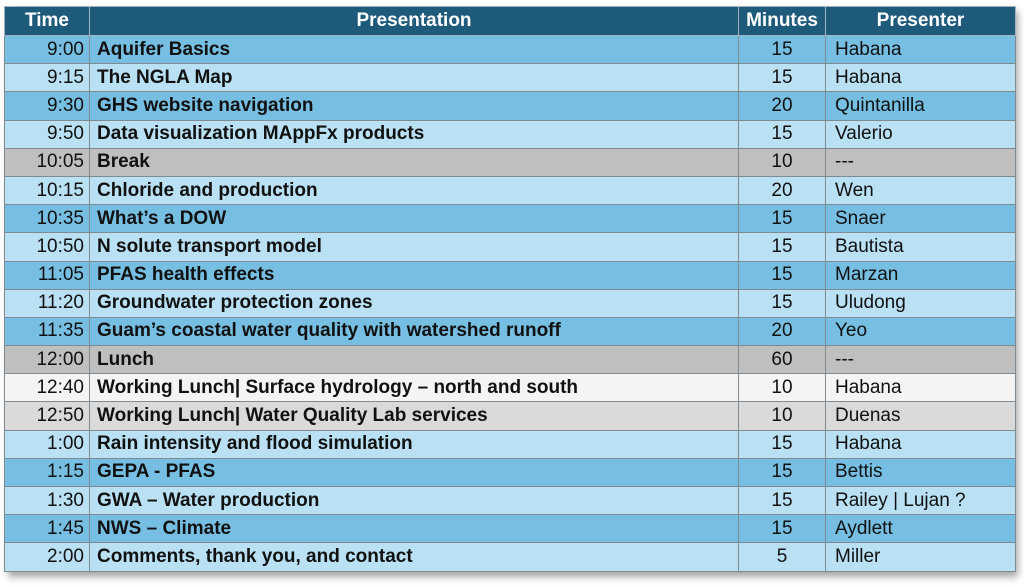  What do you see at coordinates (47, 134) in the screenshot?
I see `cell-time: 9:50` at bounding box center [47, 134].